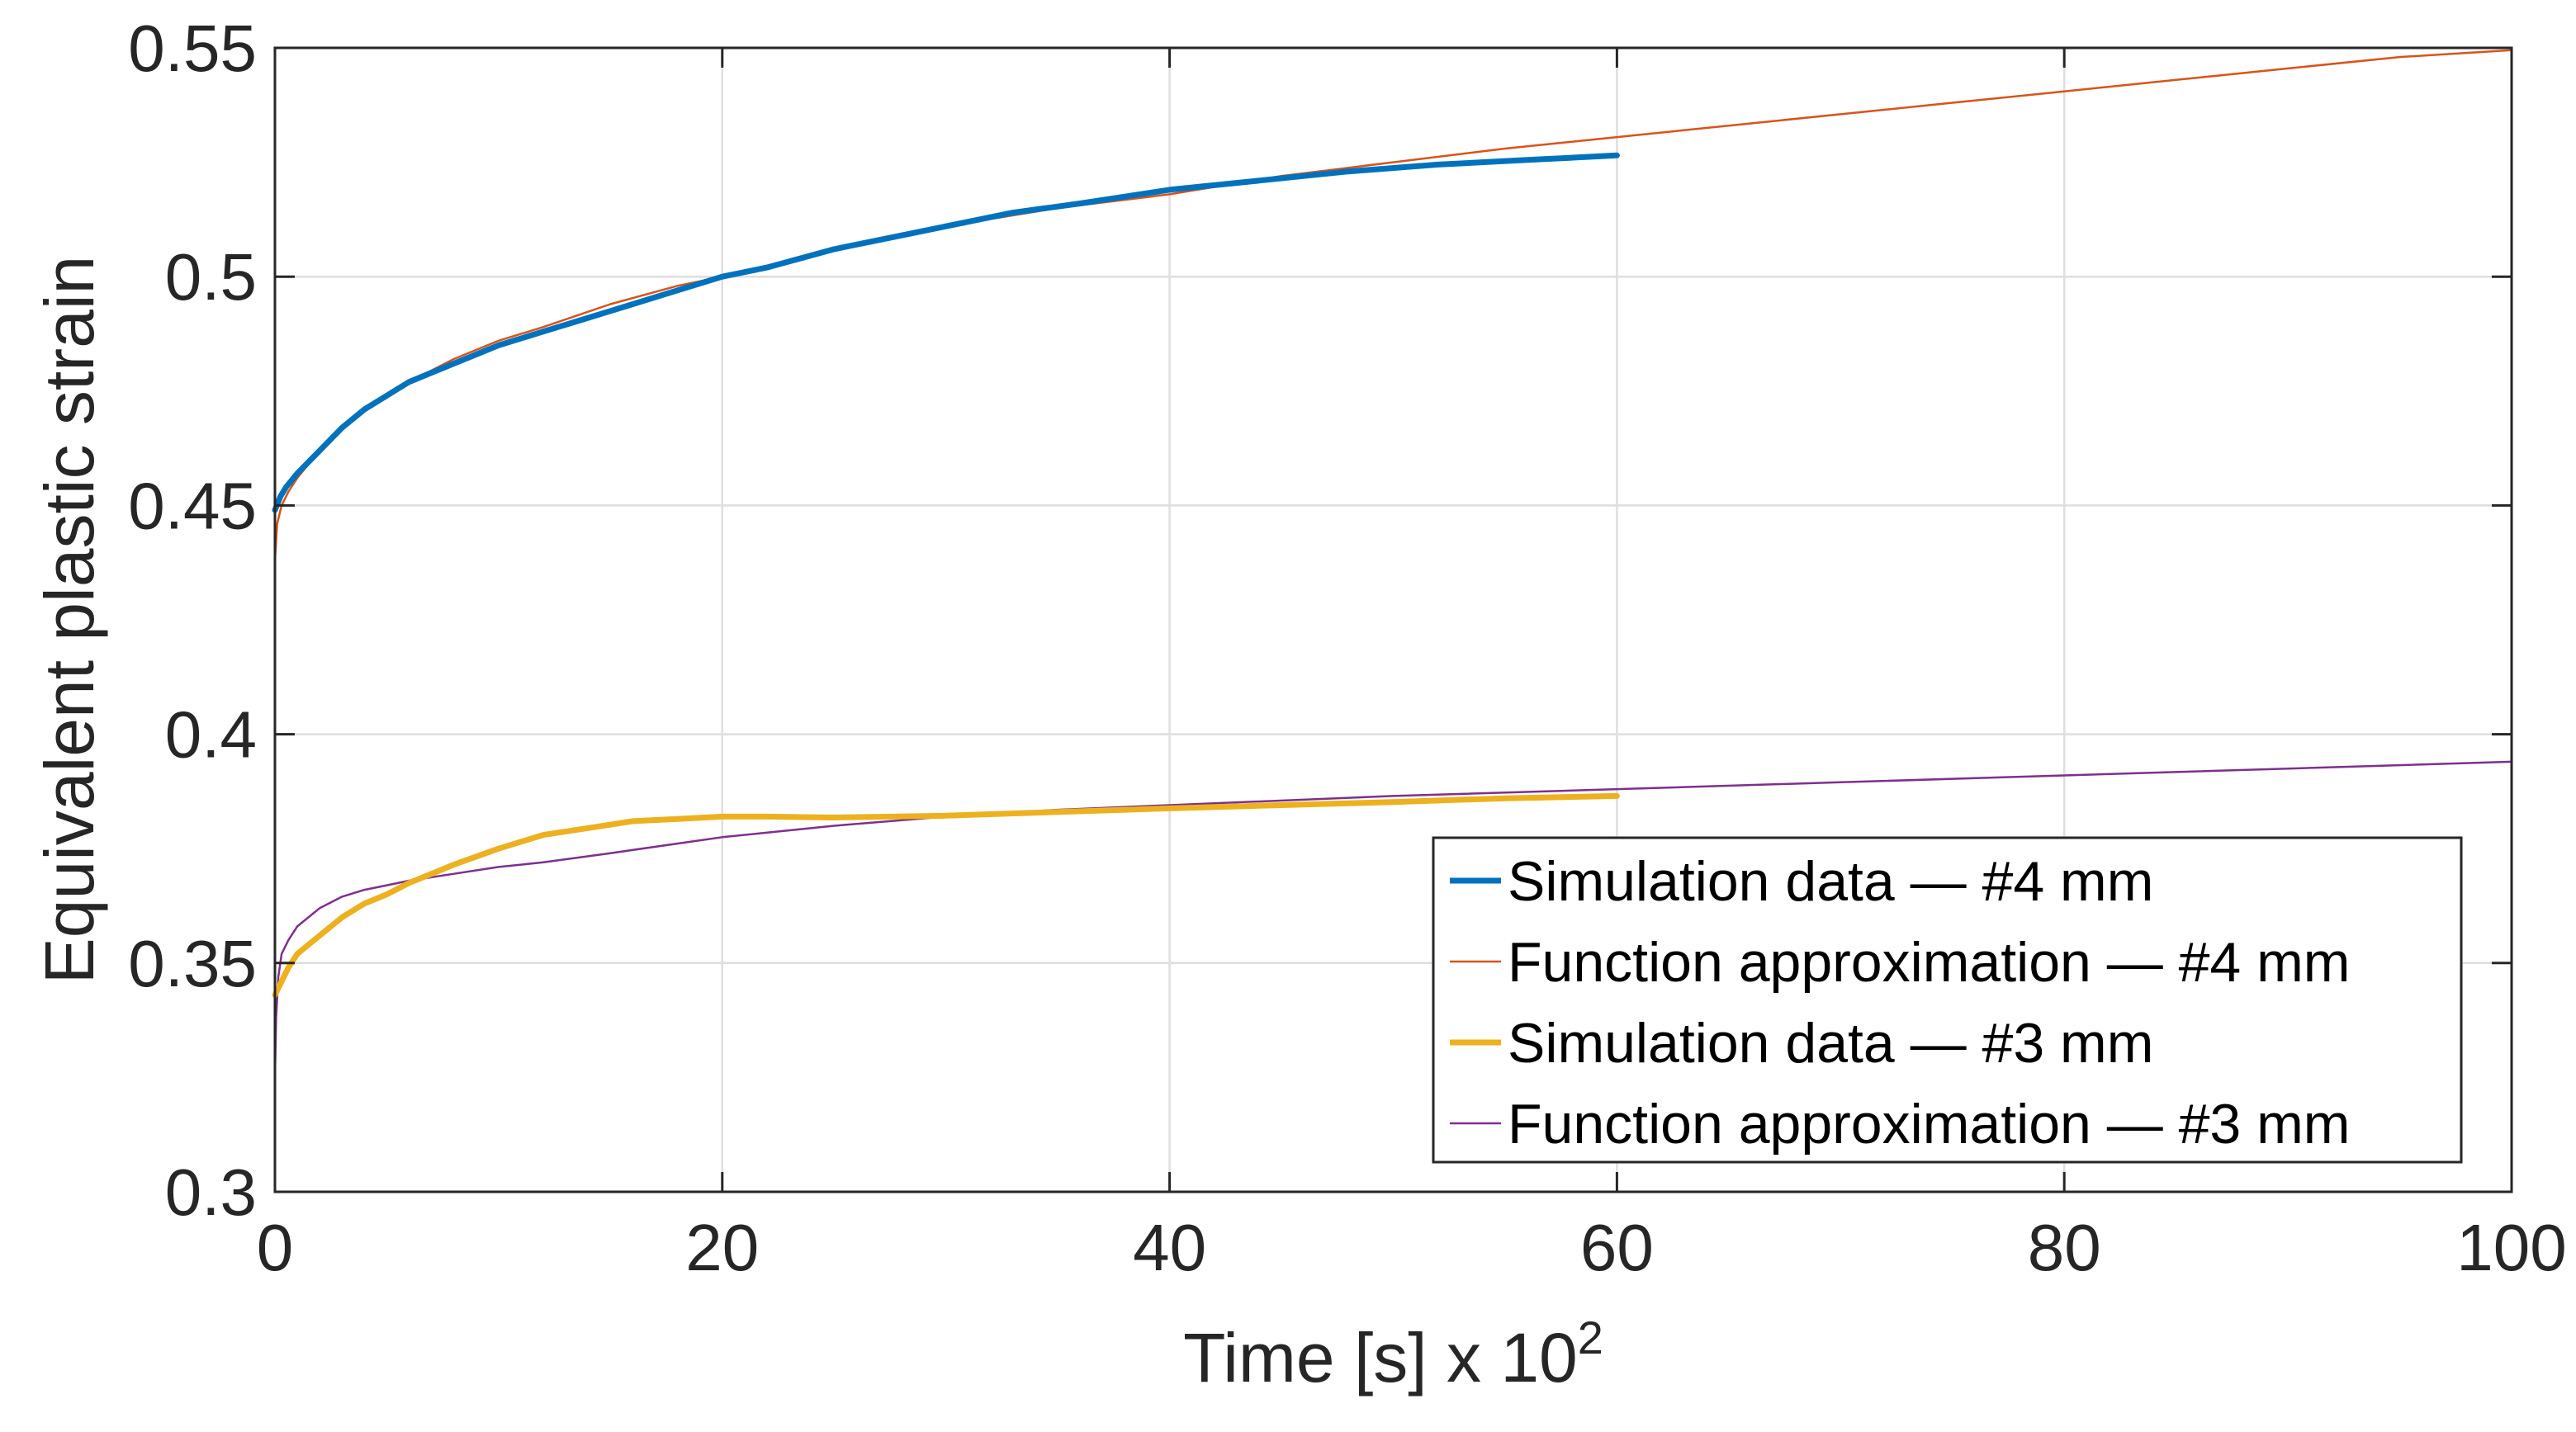  I want to click on legend-label-1: Simulation data — #4 mm, so click(1830, 882).